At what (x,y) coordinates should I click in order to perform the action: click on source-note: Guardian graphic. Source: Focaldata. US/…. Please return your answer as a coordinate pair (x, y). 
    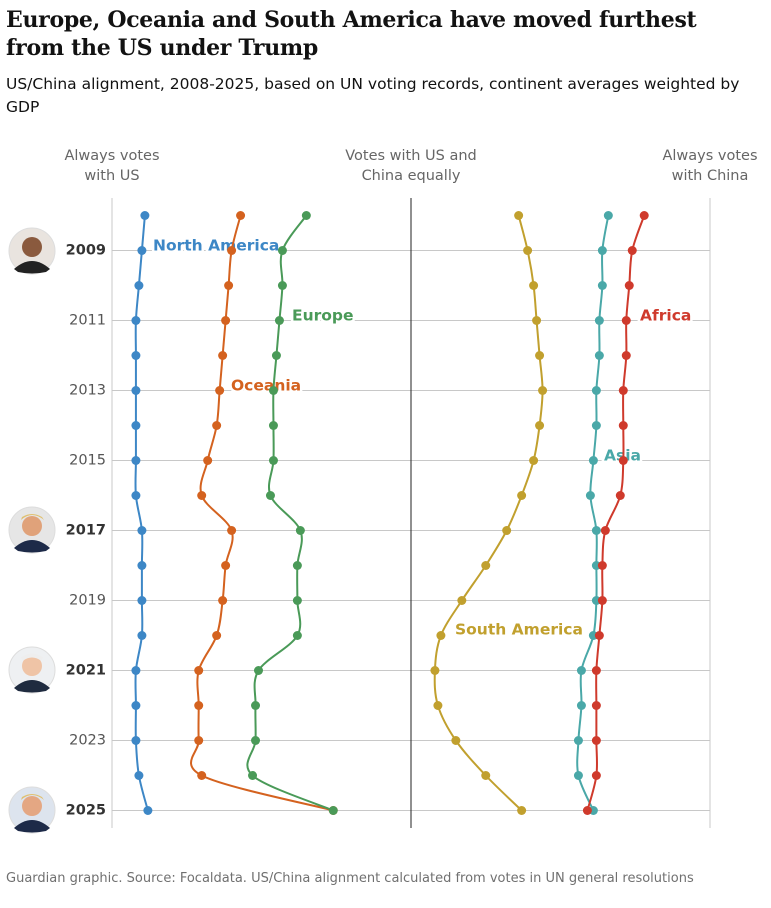
    Looking at the image, I should click on (350, 878).